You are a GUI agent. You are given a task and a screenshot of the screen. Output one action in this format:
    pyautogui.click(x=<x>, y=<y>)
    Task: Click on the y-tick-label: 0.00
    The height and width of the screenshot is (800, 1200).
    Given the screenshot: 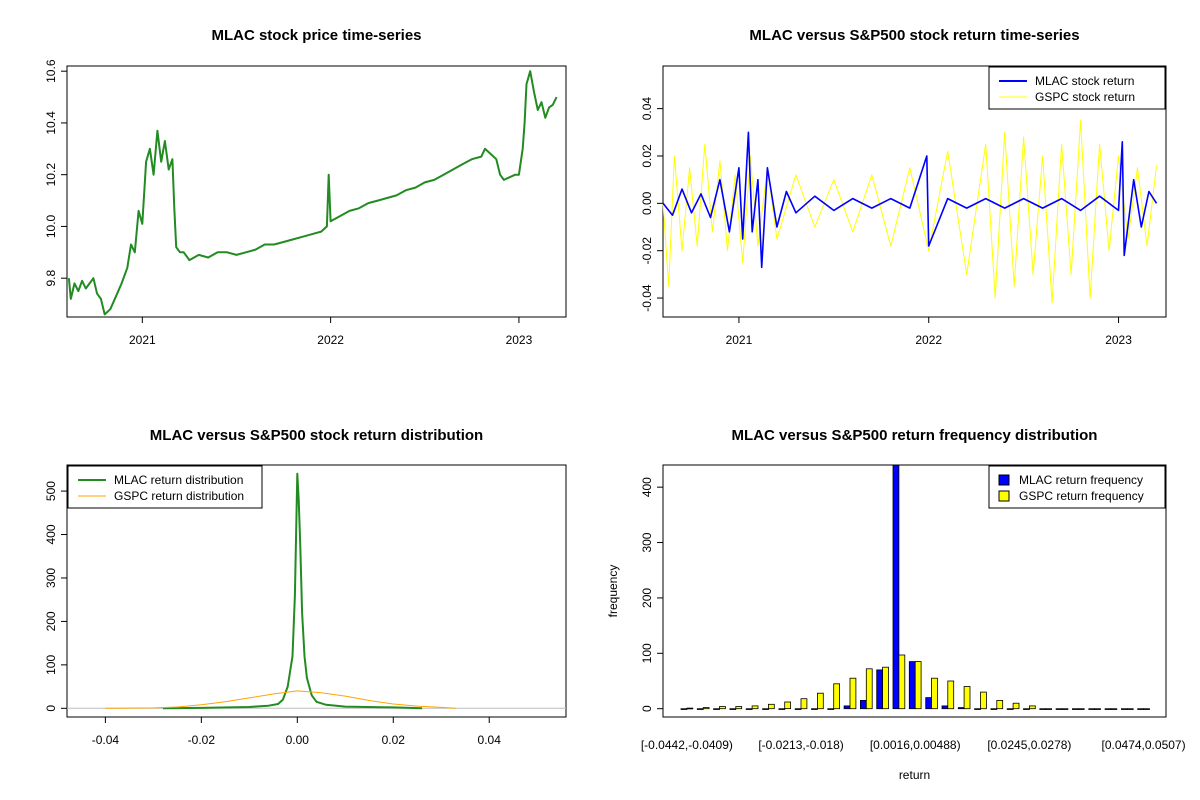 What is the action you would take?
    pyautogui.click(x=647, y=203)
    